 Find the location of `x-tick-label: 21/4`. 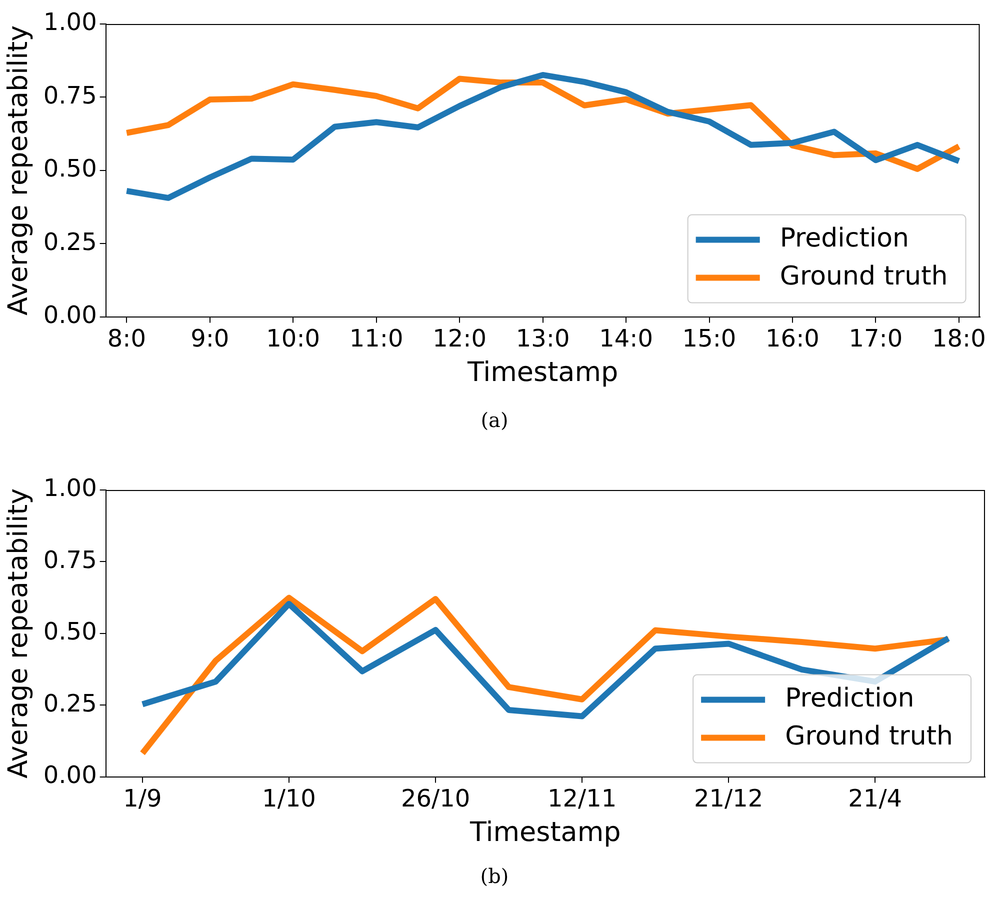

x-tick-label: 21/4 is located at coordinates (875, 798).